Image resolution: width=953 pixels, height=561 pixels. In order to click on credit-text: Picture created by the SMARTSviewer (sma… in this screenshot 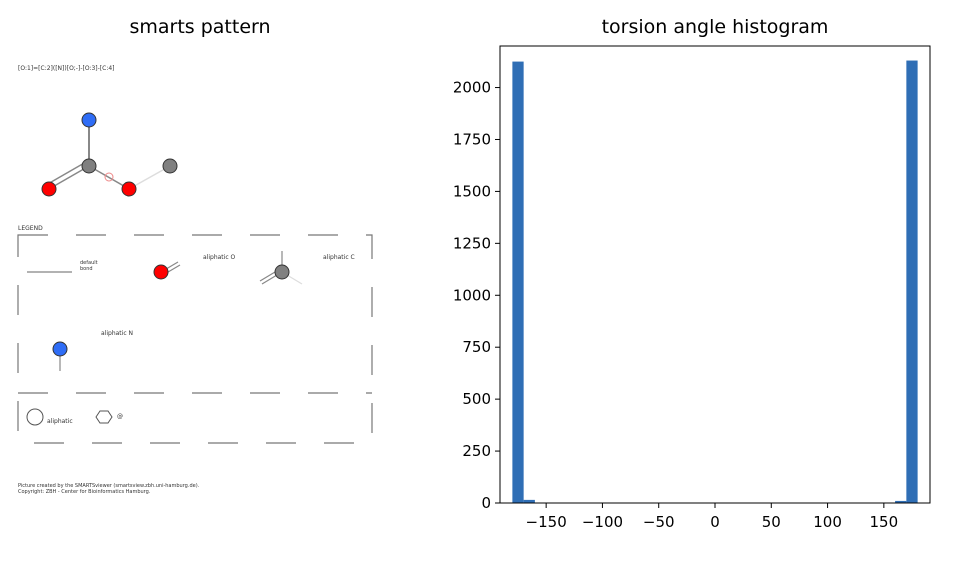, I will do `click(109, 489)`.